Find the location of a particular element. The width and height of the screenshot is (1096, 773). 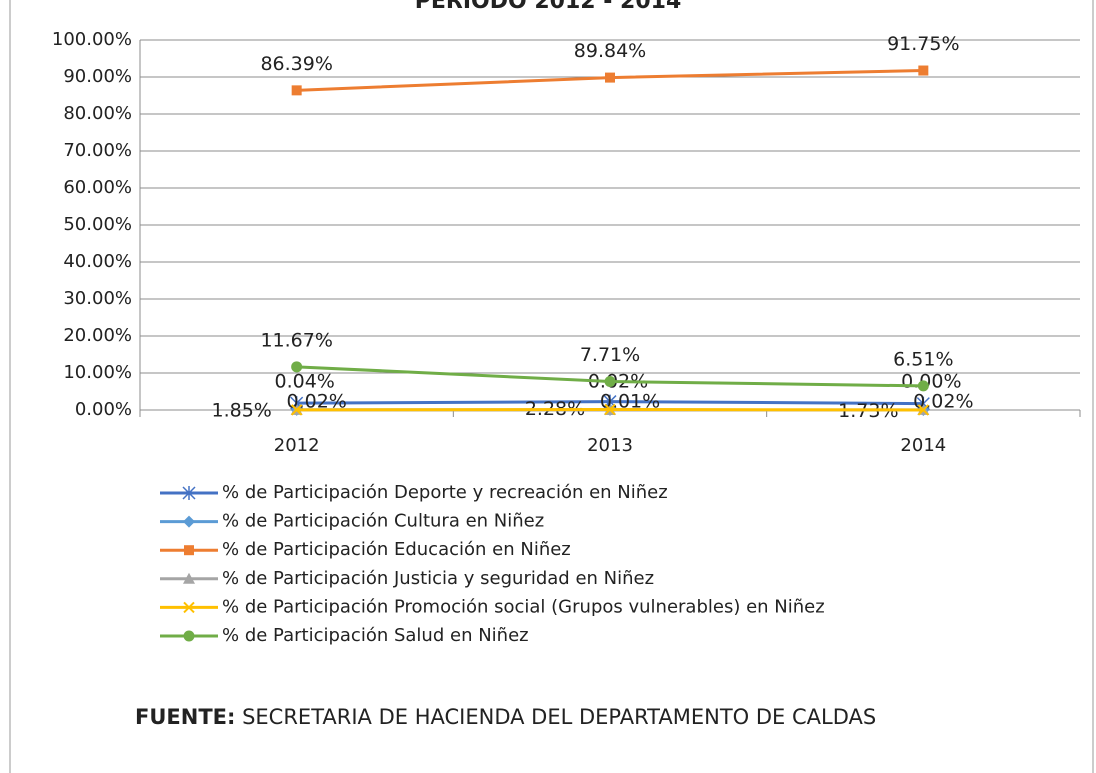

y-tick-label: 20.00% is located at coordinates (97, 335).